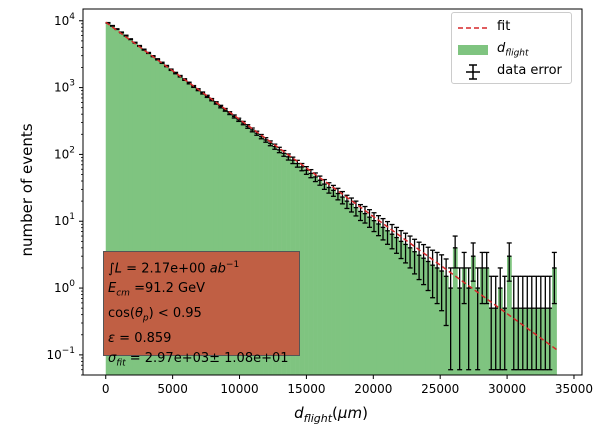  I want to click on lum-var: L, so click(118, 269).